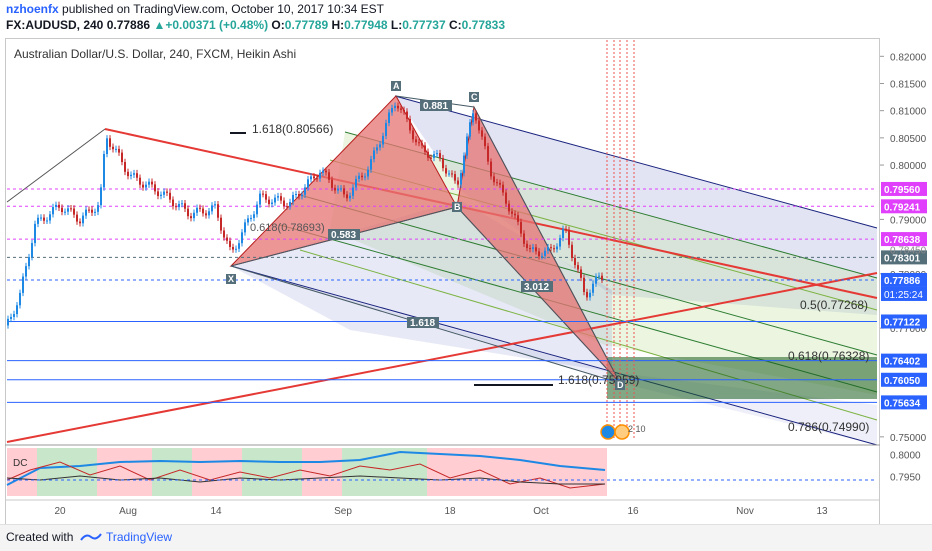 The image size is (932, 551). I want to click on flag-icon, so click(622, 432).